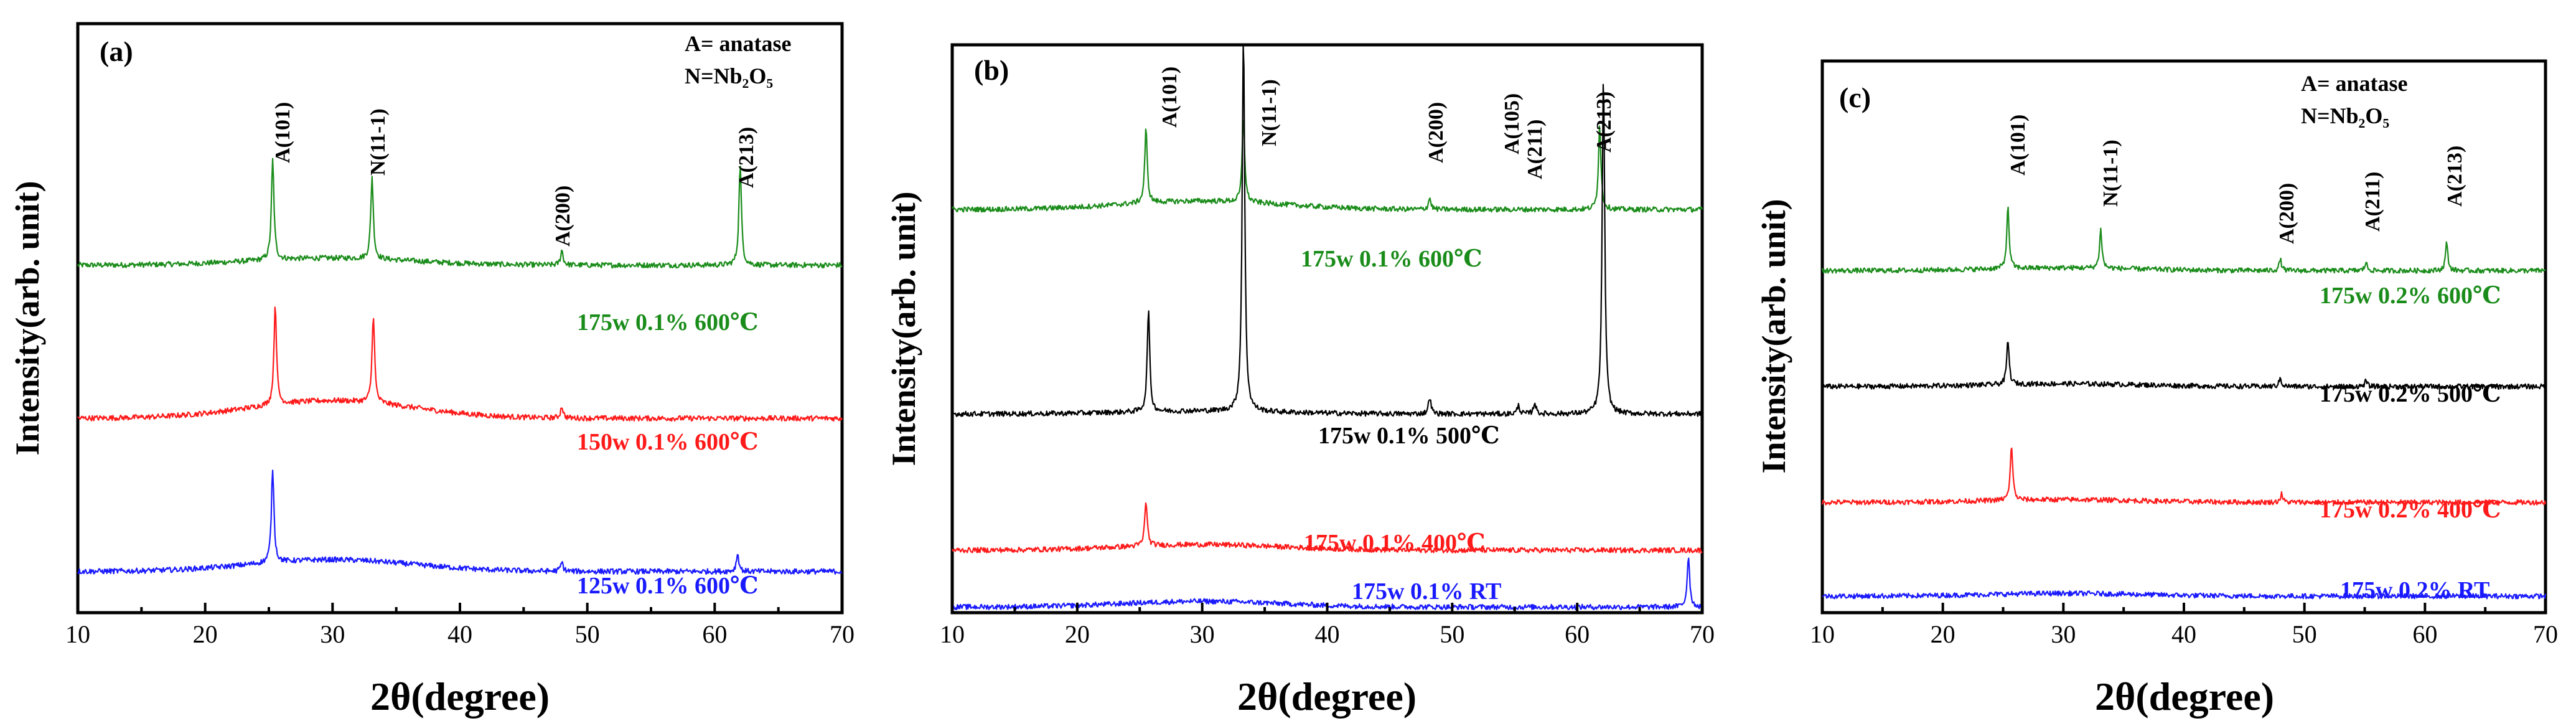  Describe the element at coordinates (2410, 510) in the screenshot. I see `panel-c-series-label-400: 175w 0.2% 400℃` at that location.